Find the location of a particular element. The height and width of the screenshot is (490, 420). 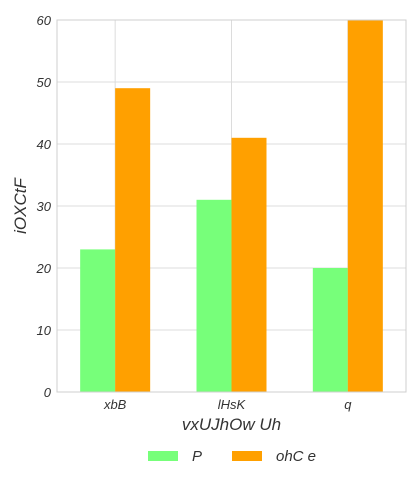

y-tick-label: 30 is located at coordinates (44, 206).